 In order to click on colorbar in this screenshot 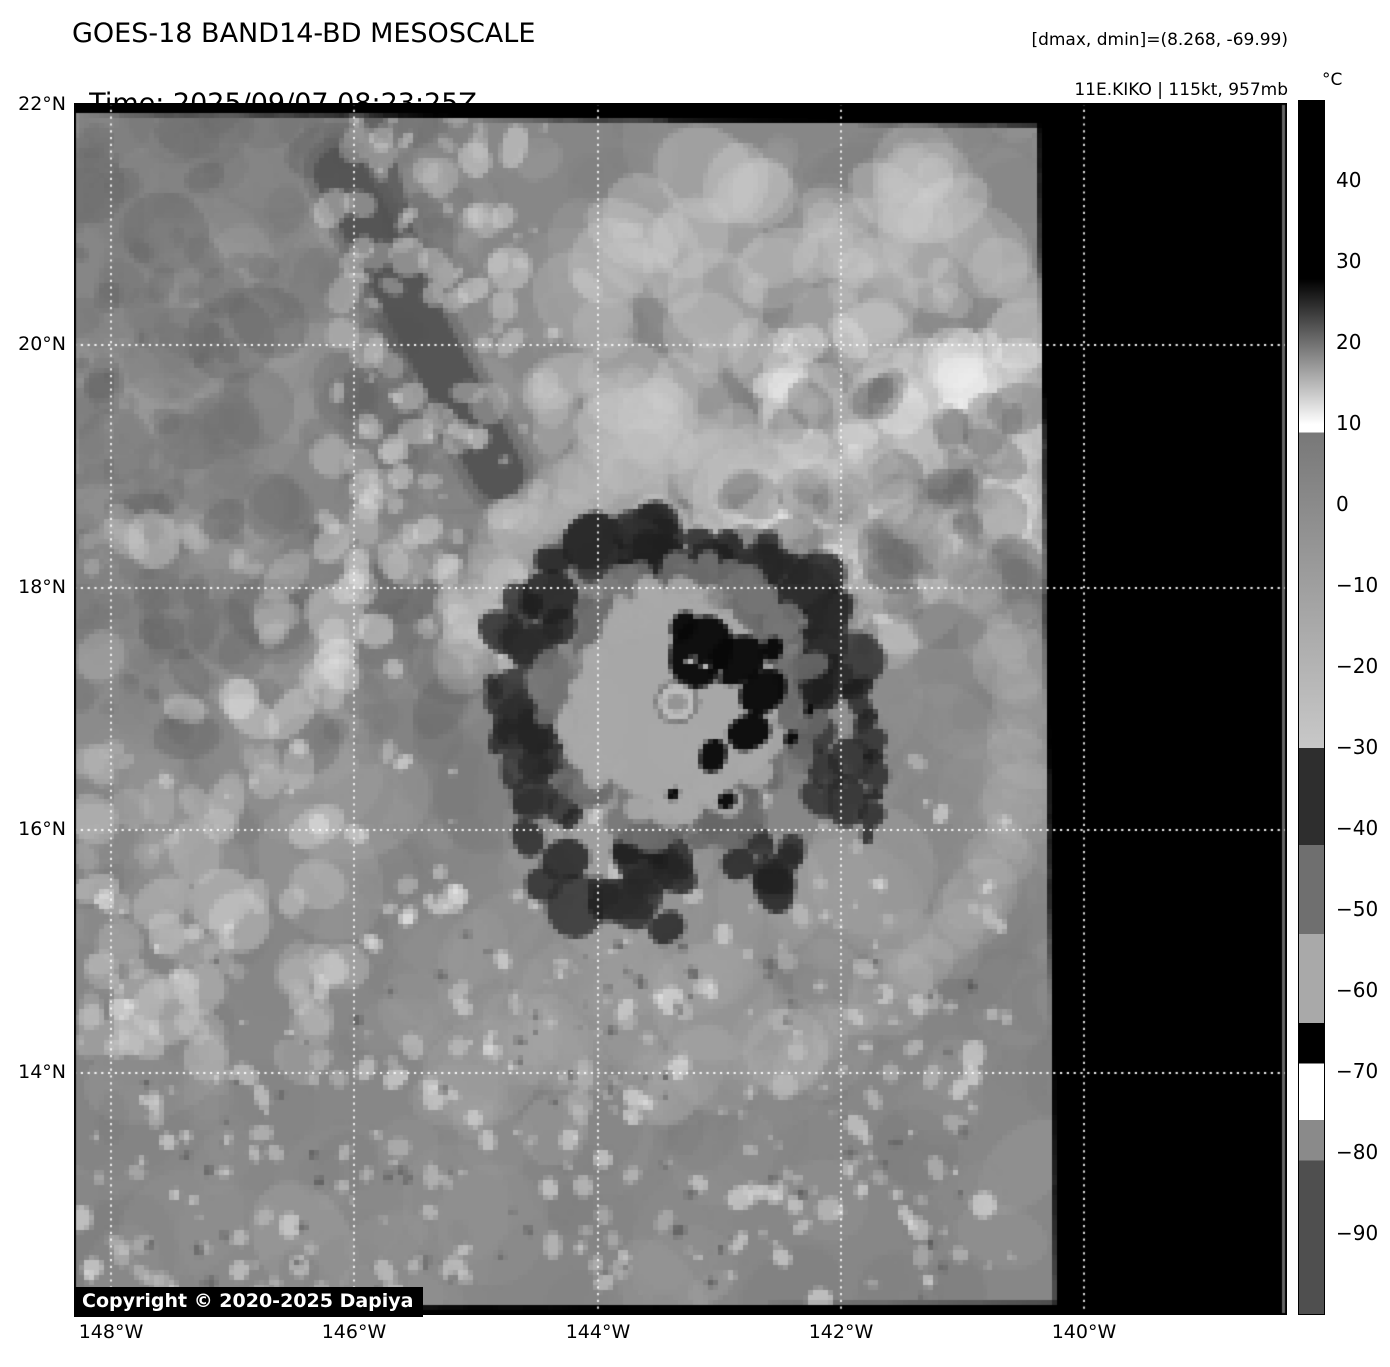, I will do `click(1311, 707)`.